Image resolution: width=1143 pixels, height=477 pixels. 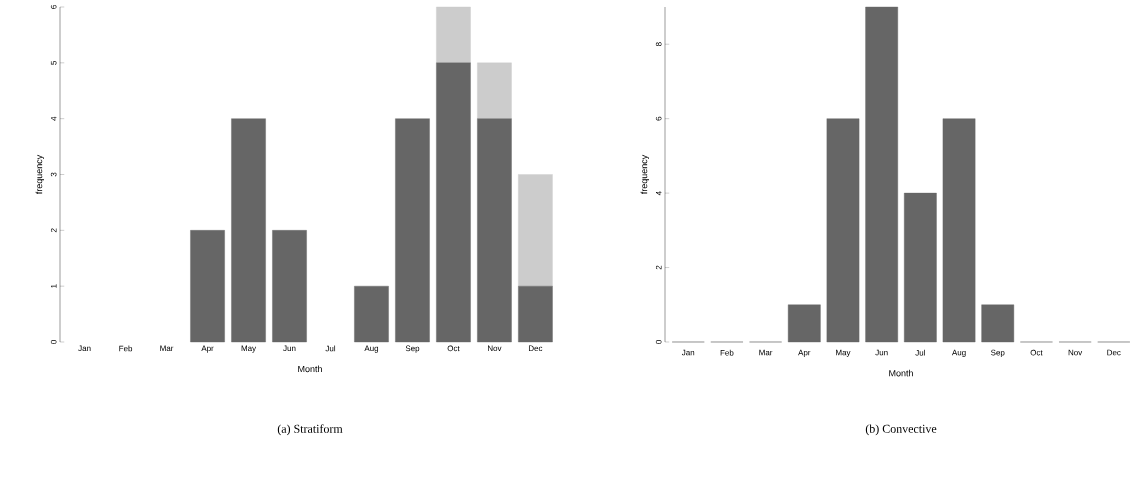 I want to click on text: (a) Stratiform, so click(x=310, y=430).